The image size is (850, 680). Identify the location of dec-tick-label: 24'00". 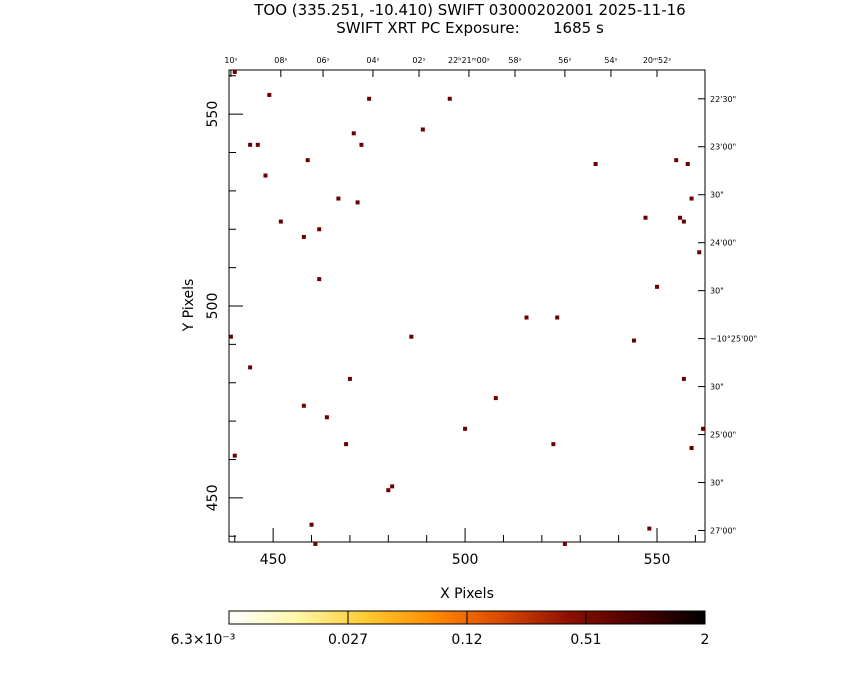
(723, 243).